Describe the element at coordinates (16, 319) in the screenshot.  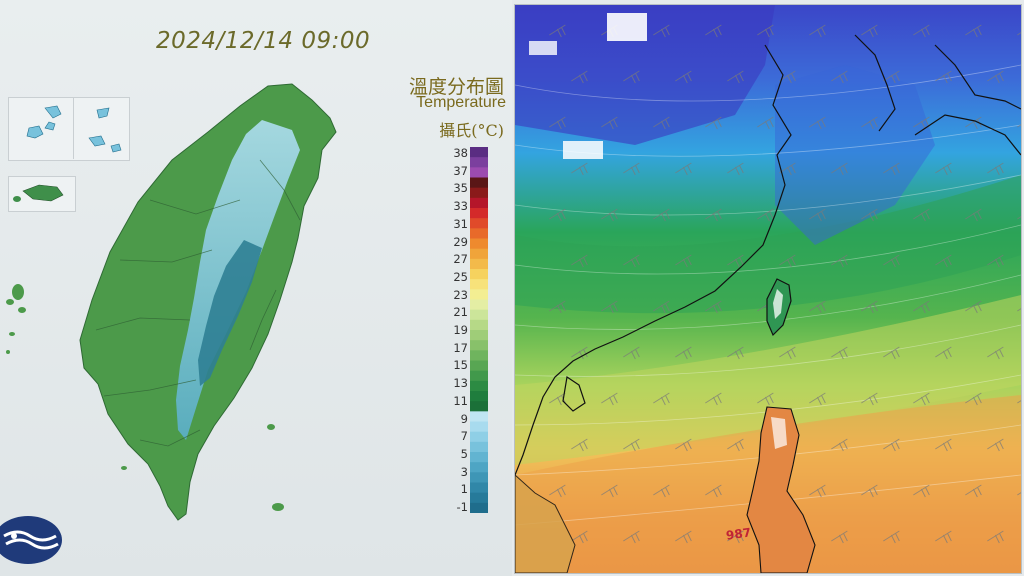
I see `penghu-islands` at that location.